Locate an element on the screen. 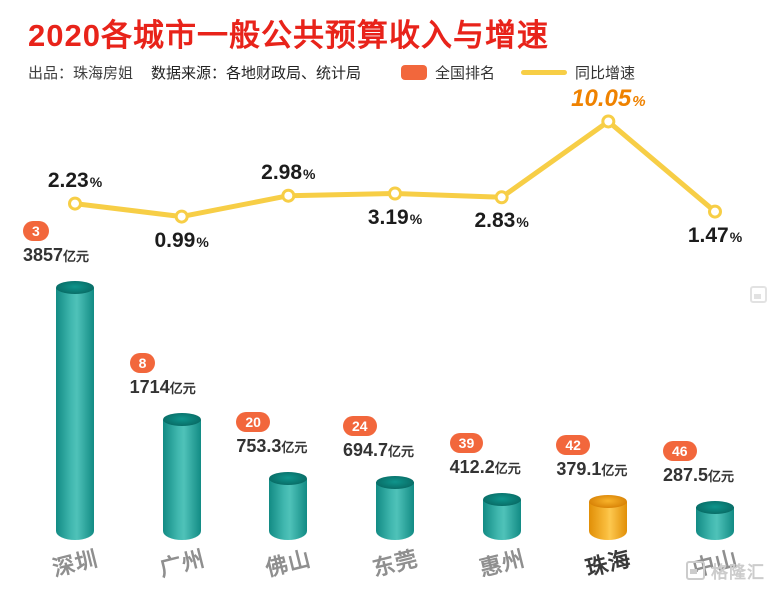 Image resolution: width=775 pixels, height=591 pixels. growth-line is located at coordinates (395, 169).